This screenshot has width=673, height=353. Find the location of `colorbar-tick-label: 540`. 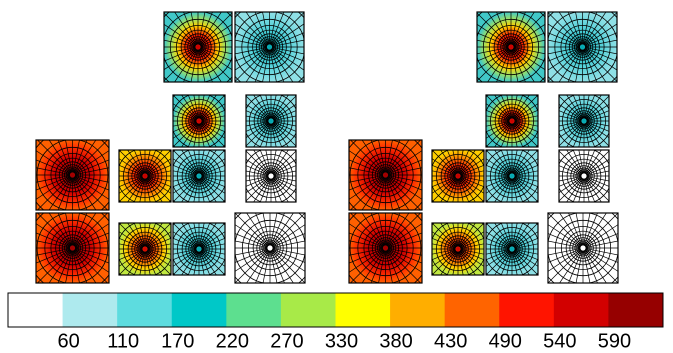

colorbar-tick-label: 540 is located at coordinates (559, 341).